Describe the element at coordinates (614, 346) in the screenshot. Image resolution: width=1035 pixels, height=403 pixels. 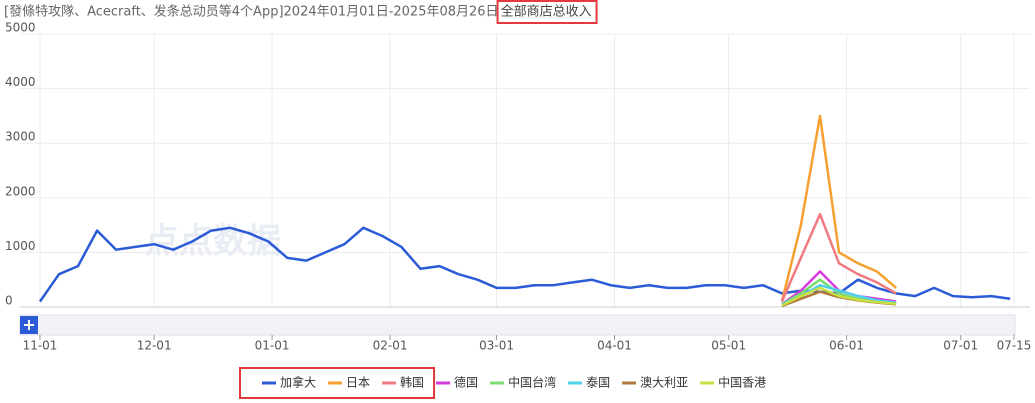
I see `x-tick-label: 04-01` at that location.